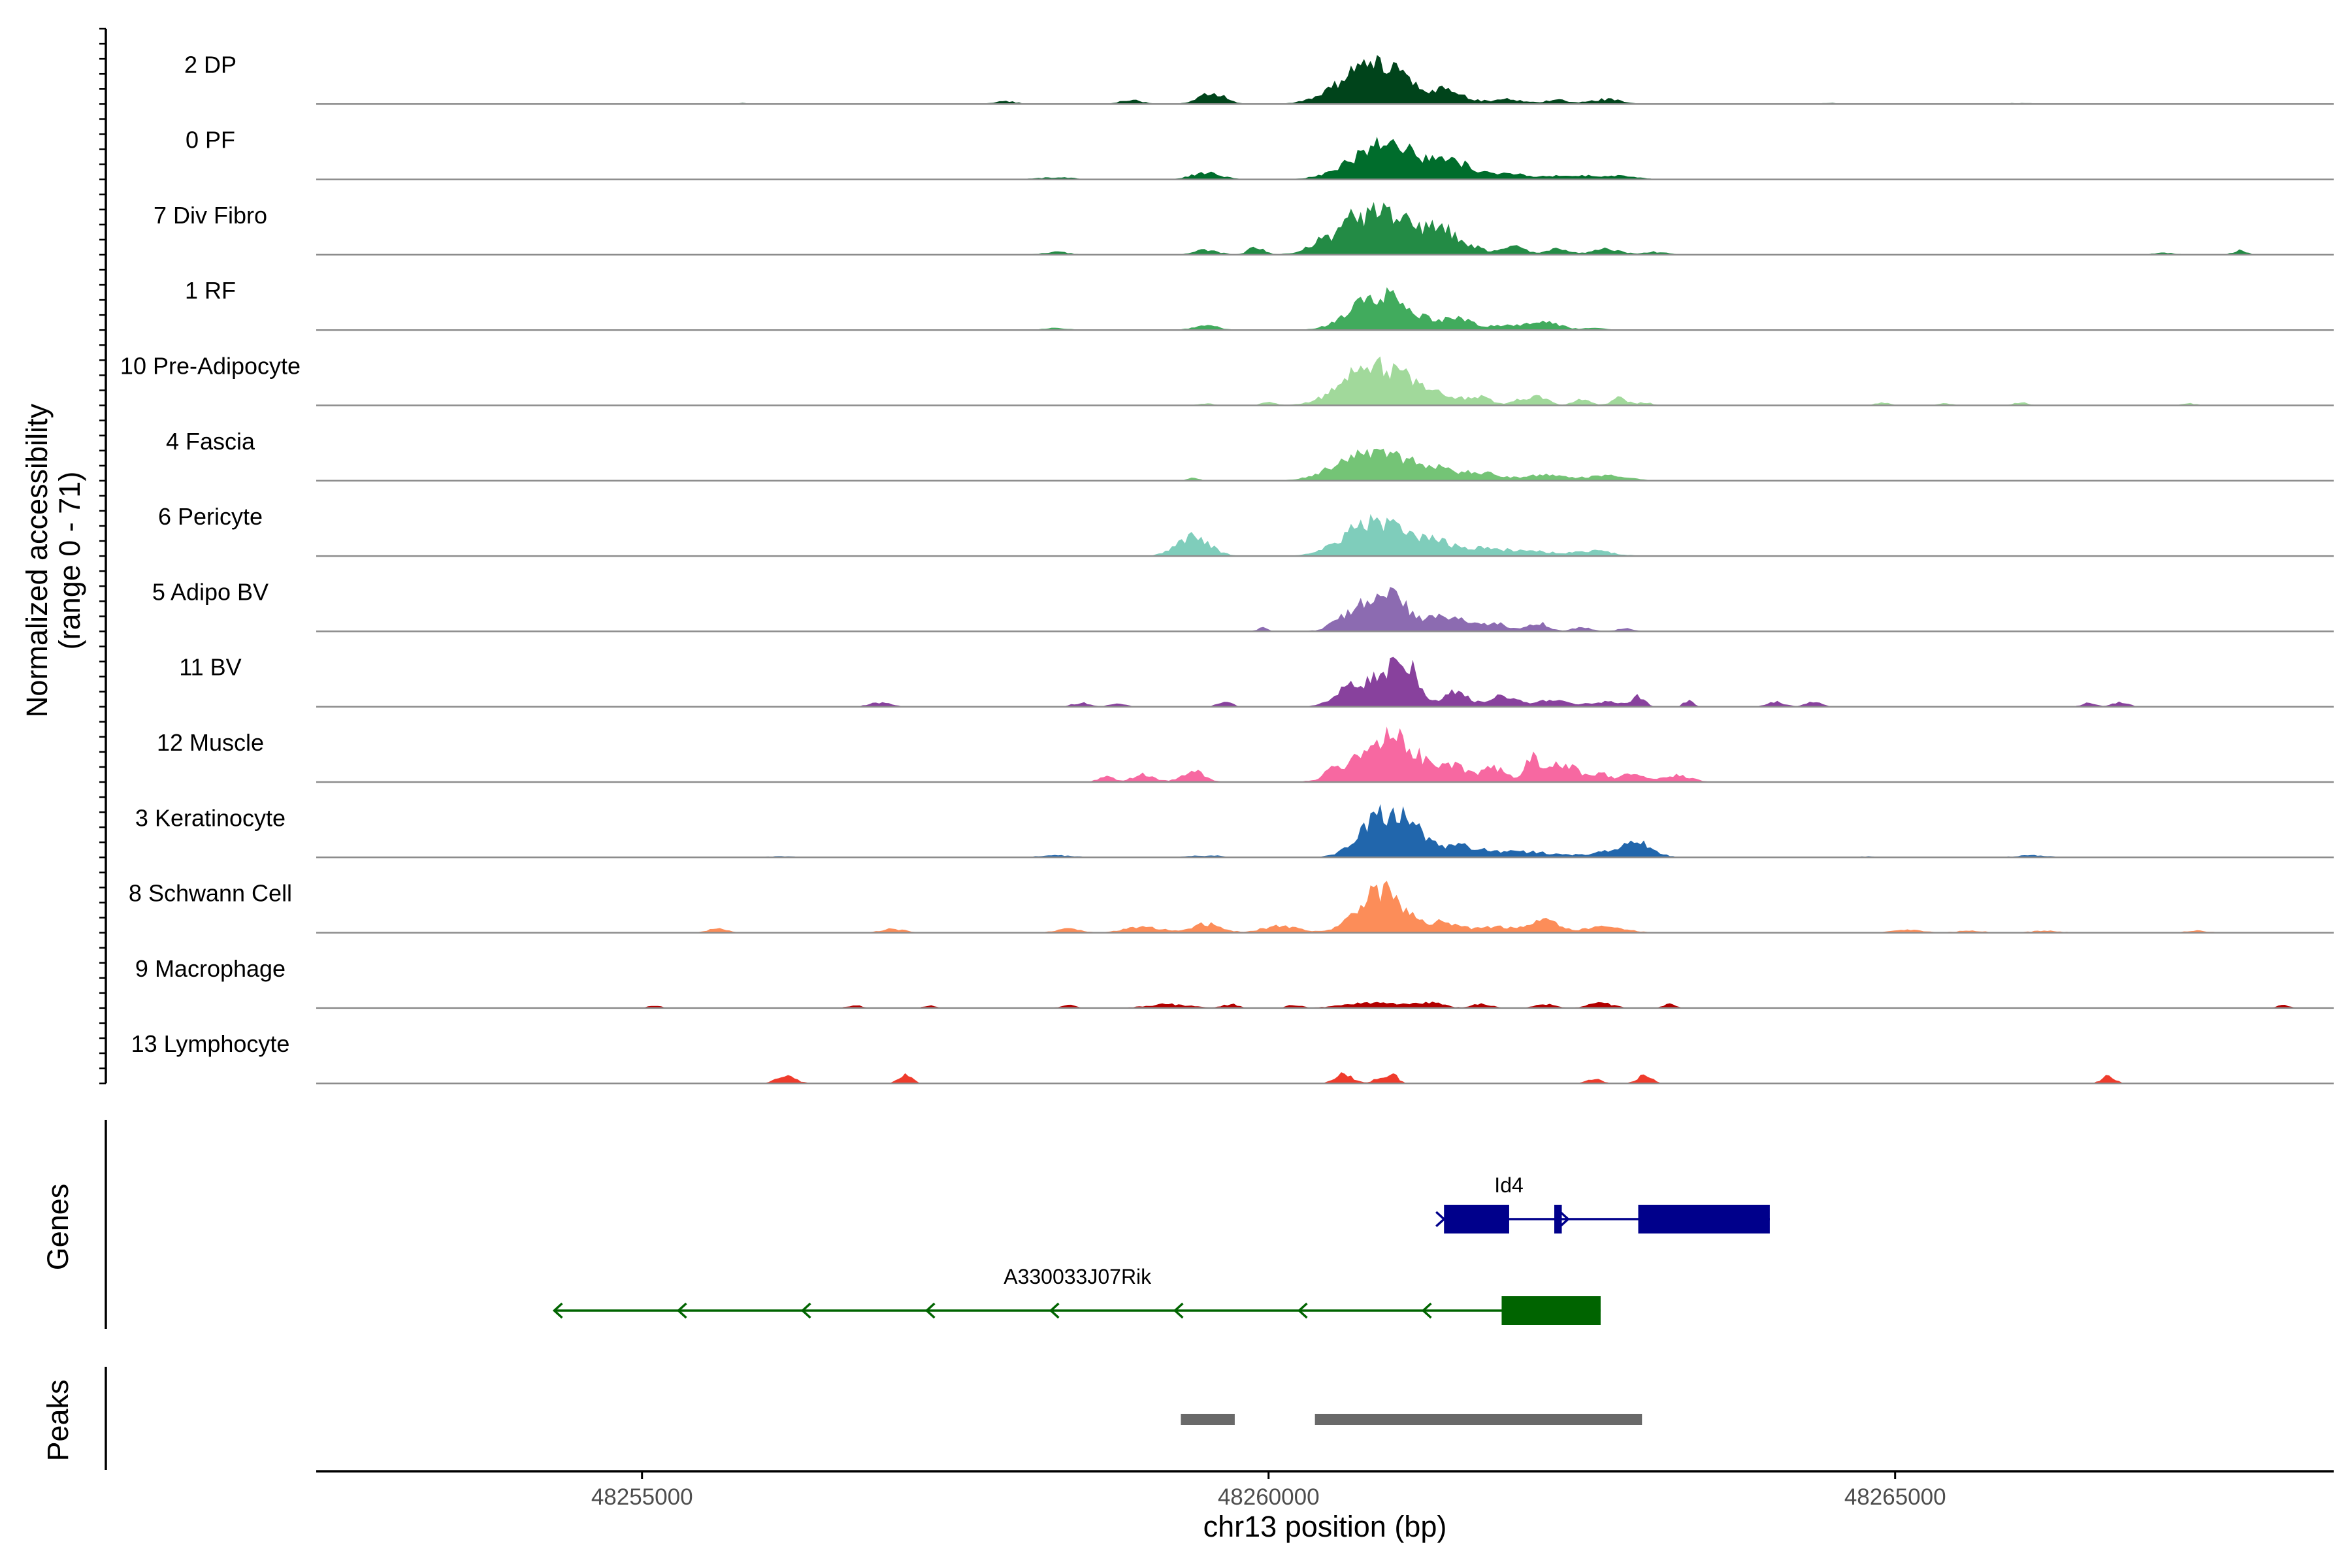 The height and width of the screenshot is (1568, 2352). I want to click on genes-panel: Id4 A330033J07Rik, so click(937, 1224).